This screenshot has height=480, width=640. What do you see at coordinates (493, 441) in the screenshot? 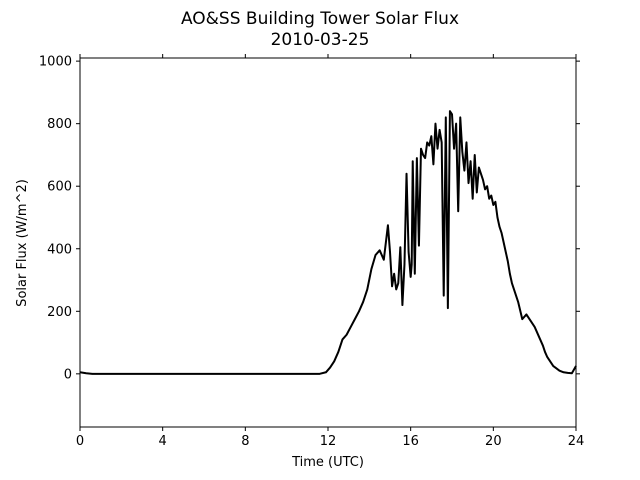
I see `x-tick-label: 20` at bounding box center [493, 441].